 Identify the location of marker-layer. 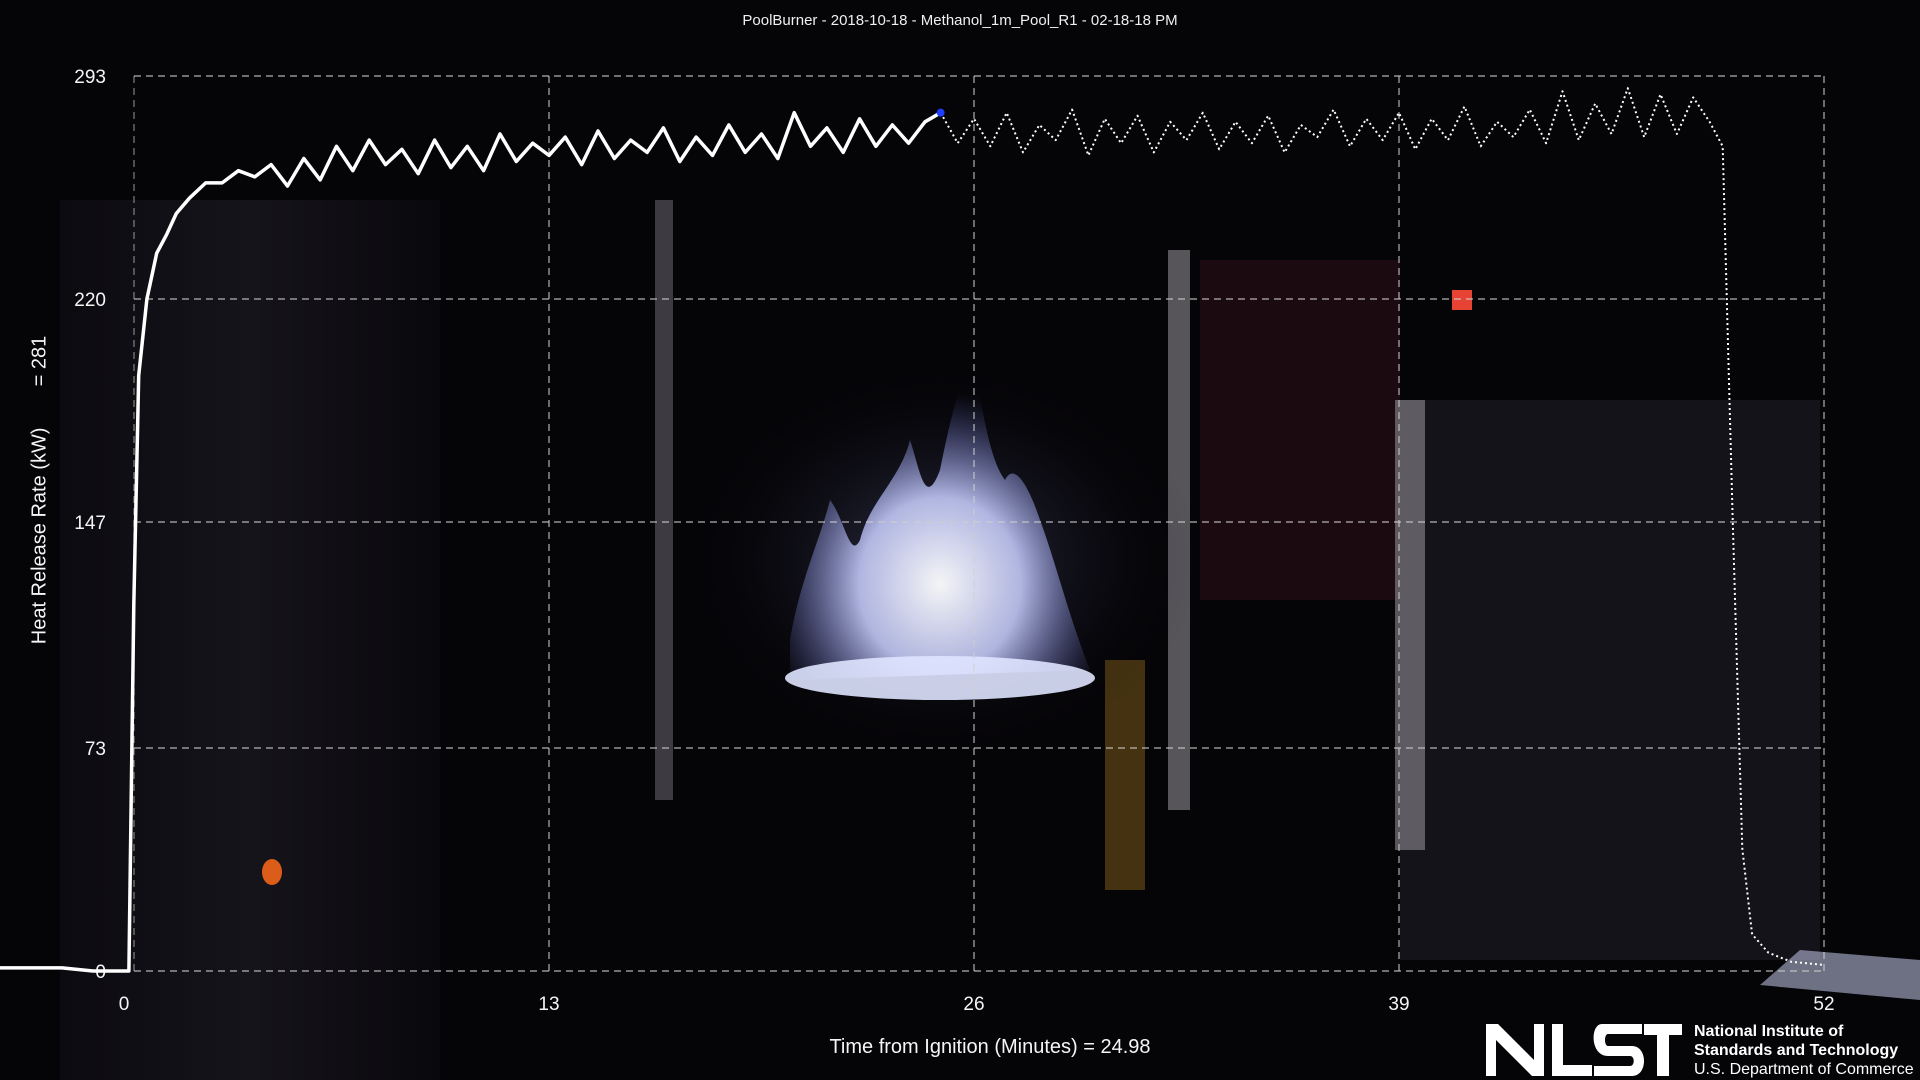
(940, 112).